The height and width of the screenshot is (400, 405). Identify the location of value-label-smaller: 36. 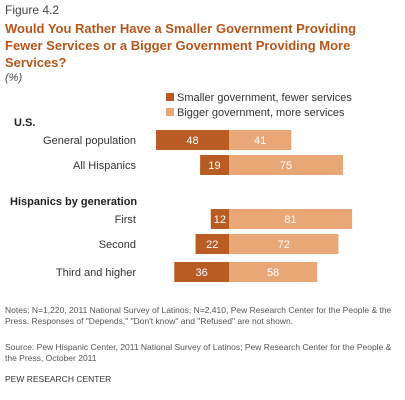
(202, 273).